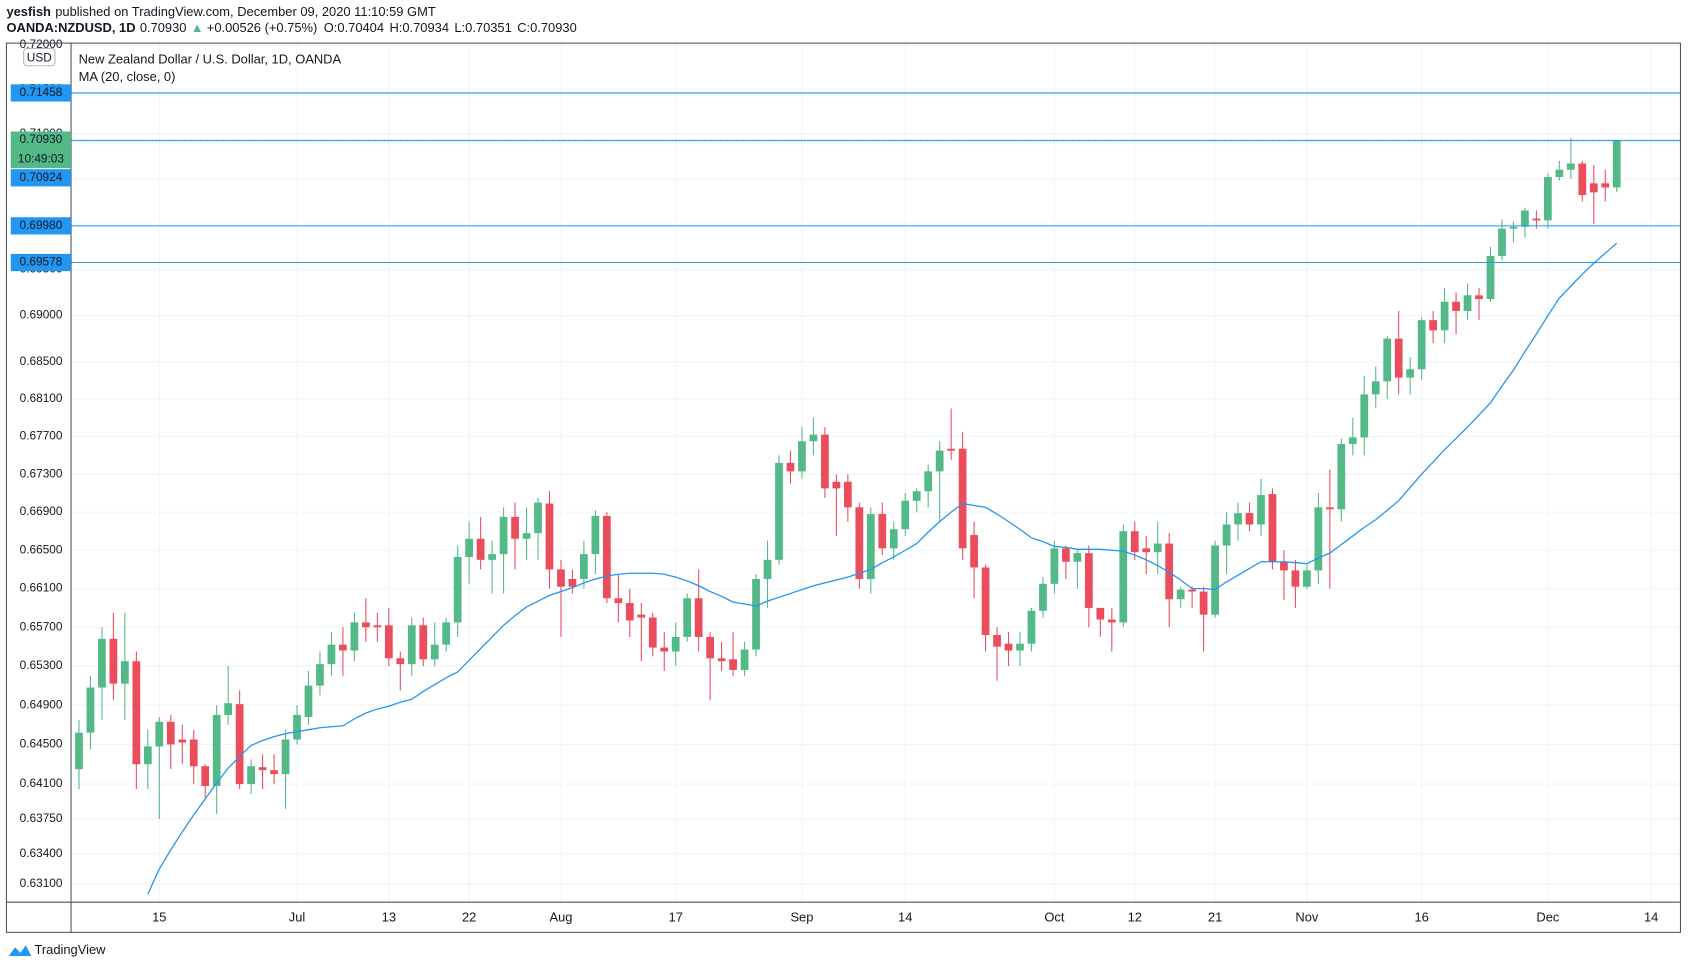 This screenshot has width=1688, height=969. Describe the element at coordinates (41, 511) in the screenshot. I see `y-tick-label: 0.66900` at that location.